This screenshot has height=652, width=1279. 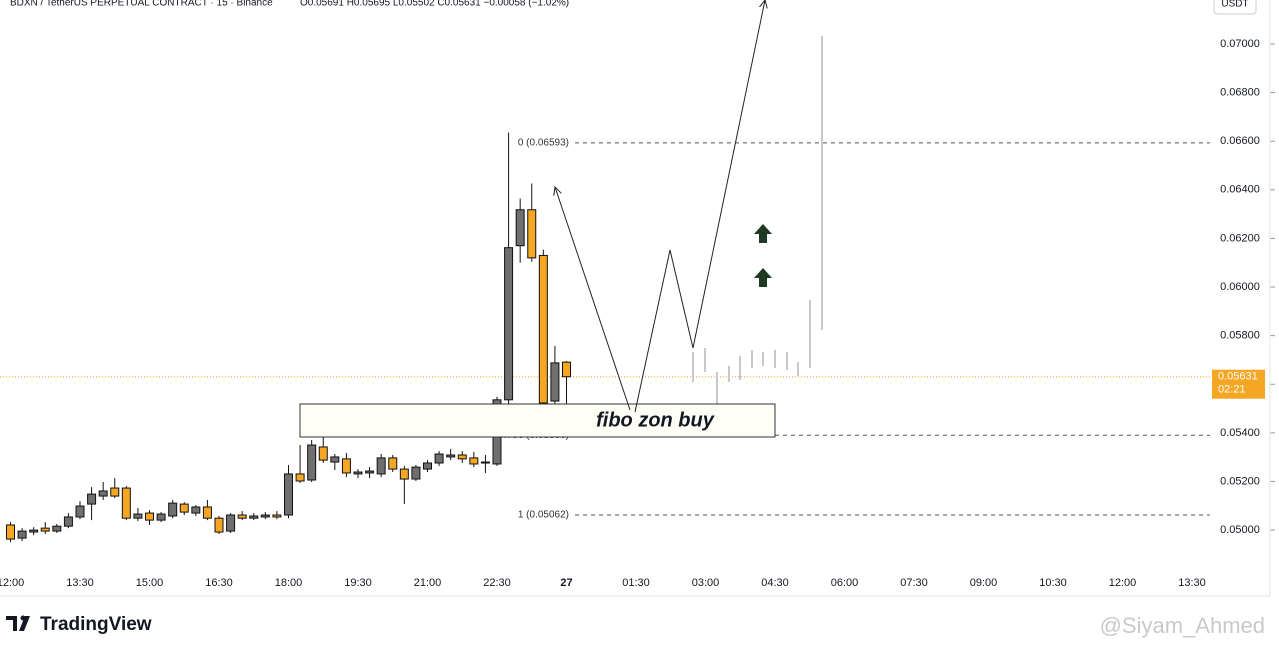 What do you see at coordinates (984, 583) in the screenshot?
I see `x-tick-label: 09:00` at bounding box center [984, 583].